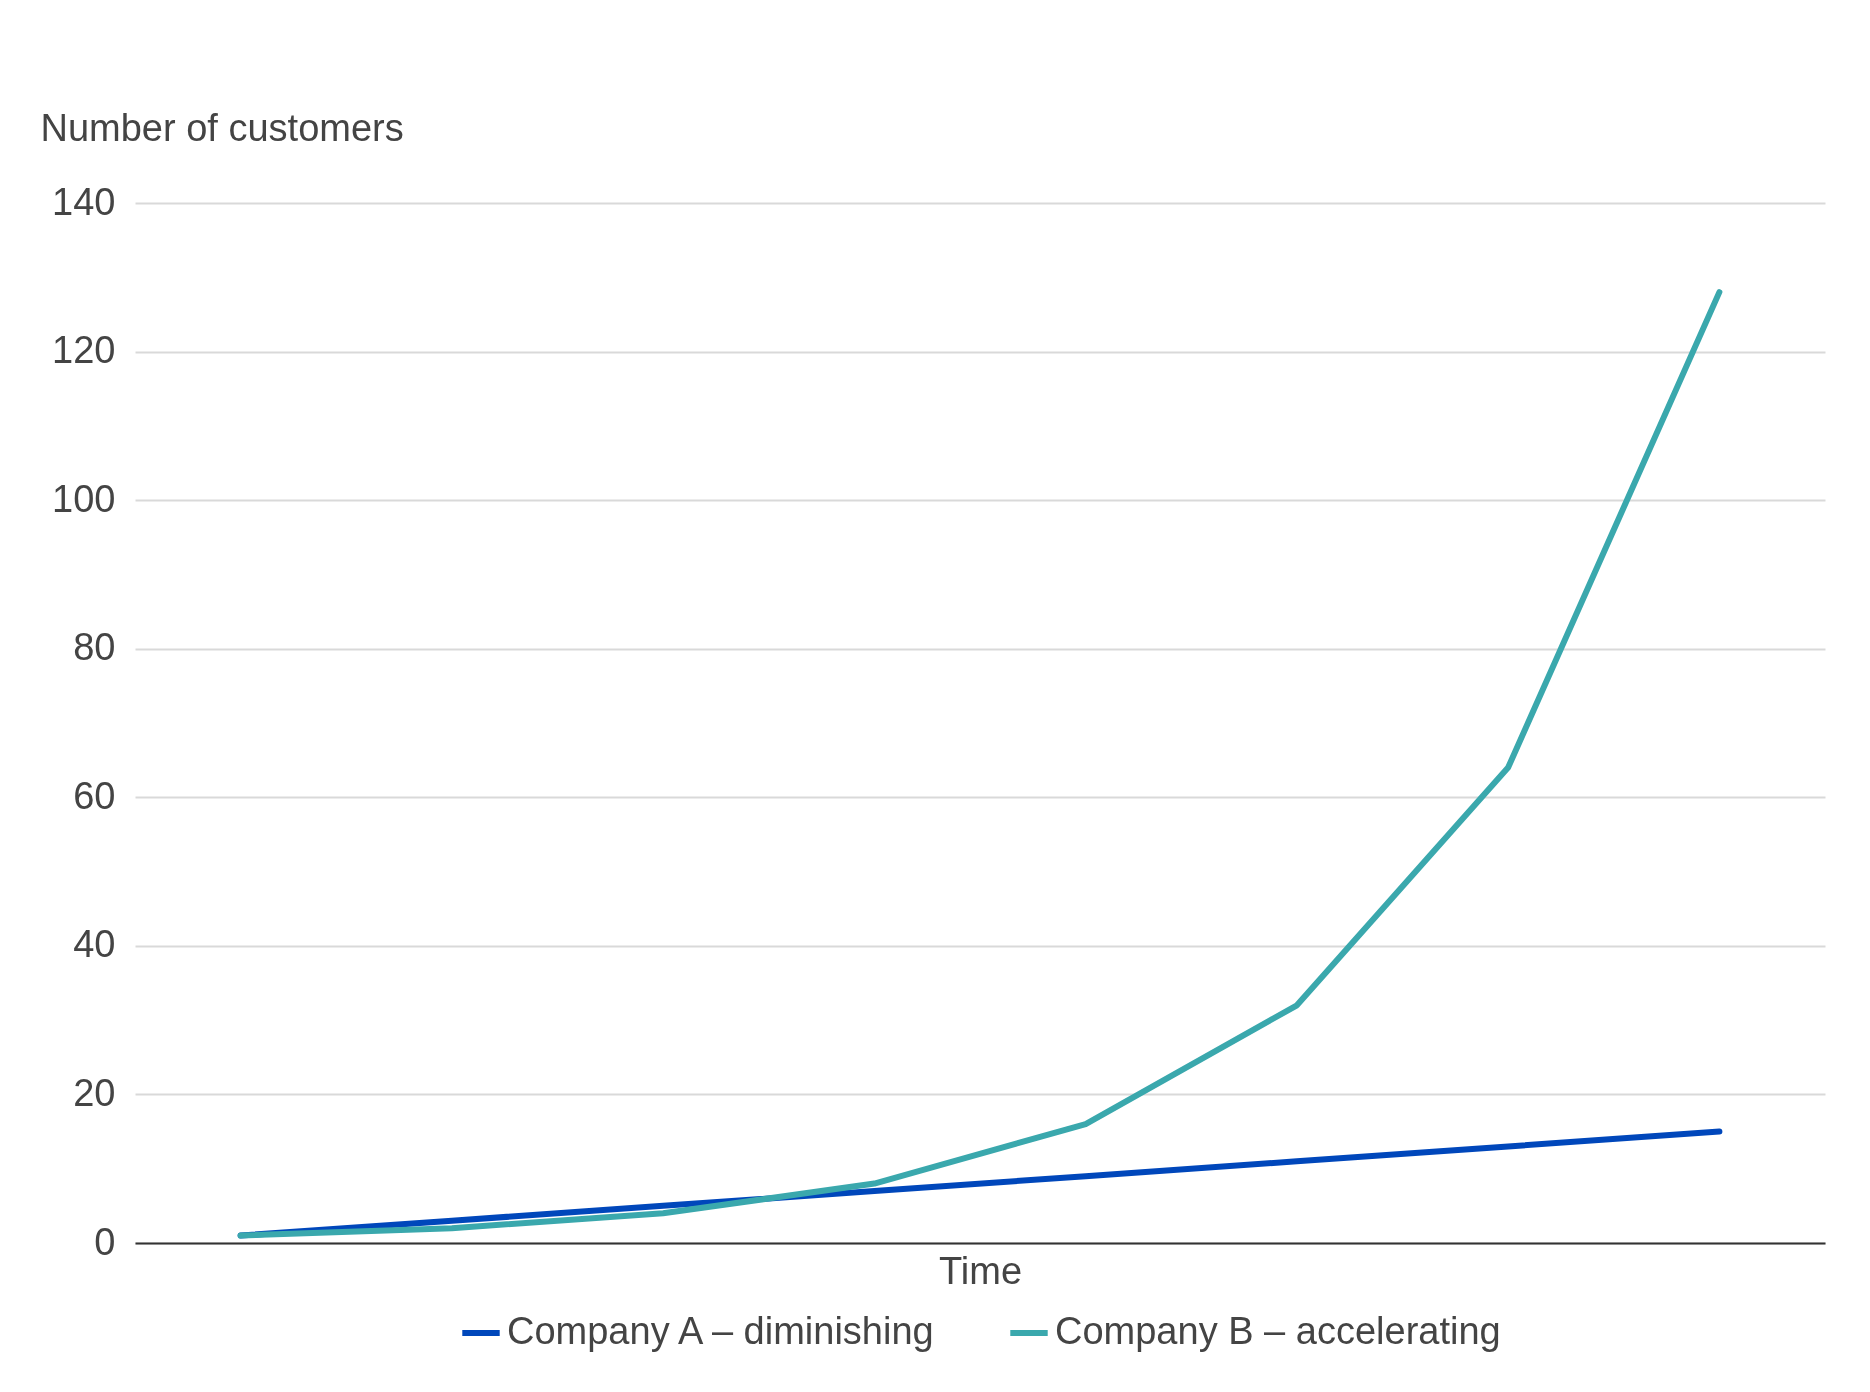  I want to click on legend-label: Company B – accelerating, so click(1278, 1331).